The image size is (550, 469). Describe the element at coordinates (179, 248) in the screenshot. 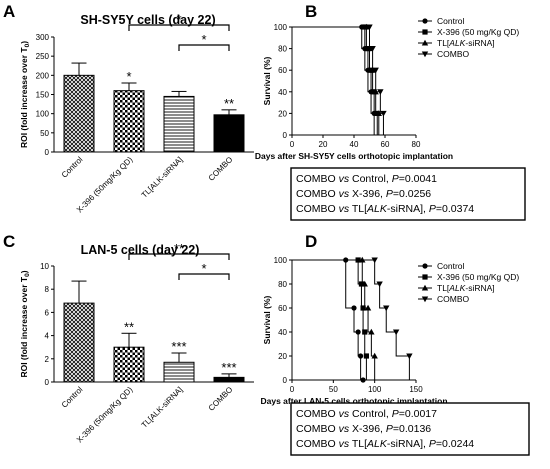

I see `bracket-label: **` at that location.